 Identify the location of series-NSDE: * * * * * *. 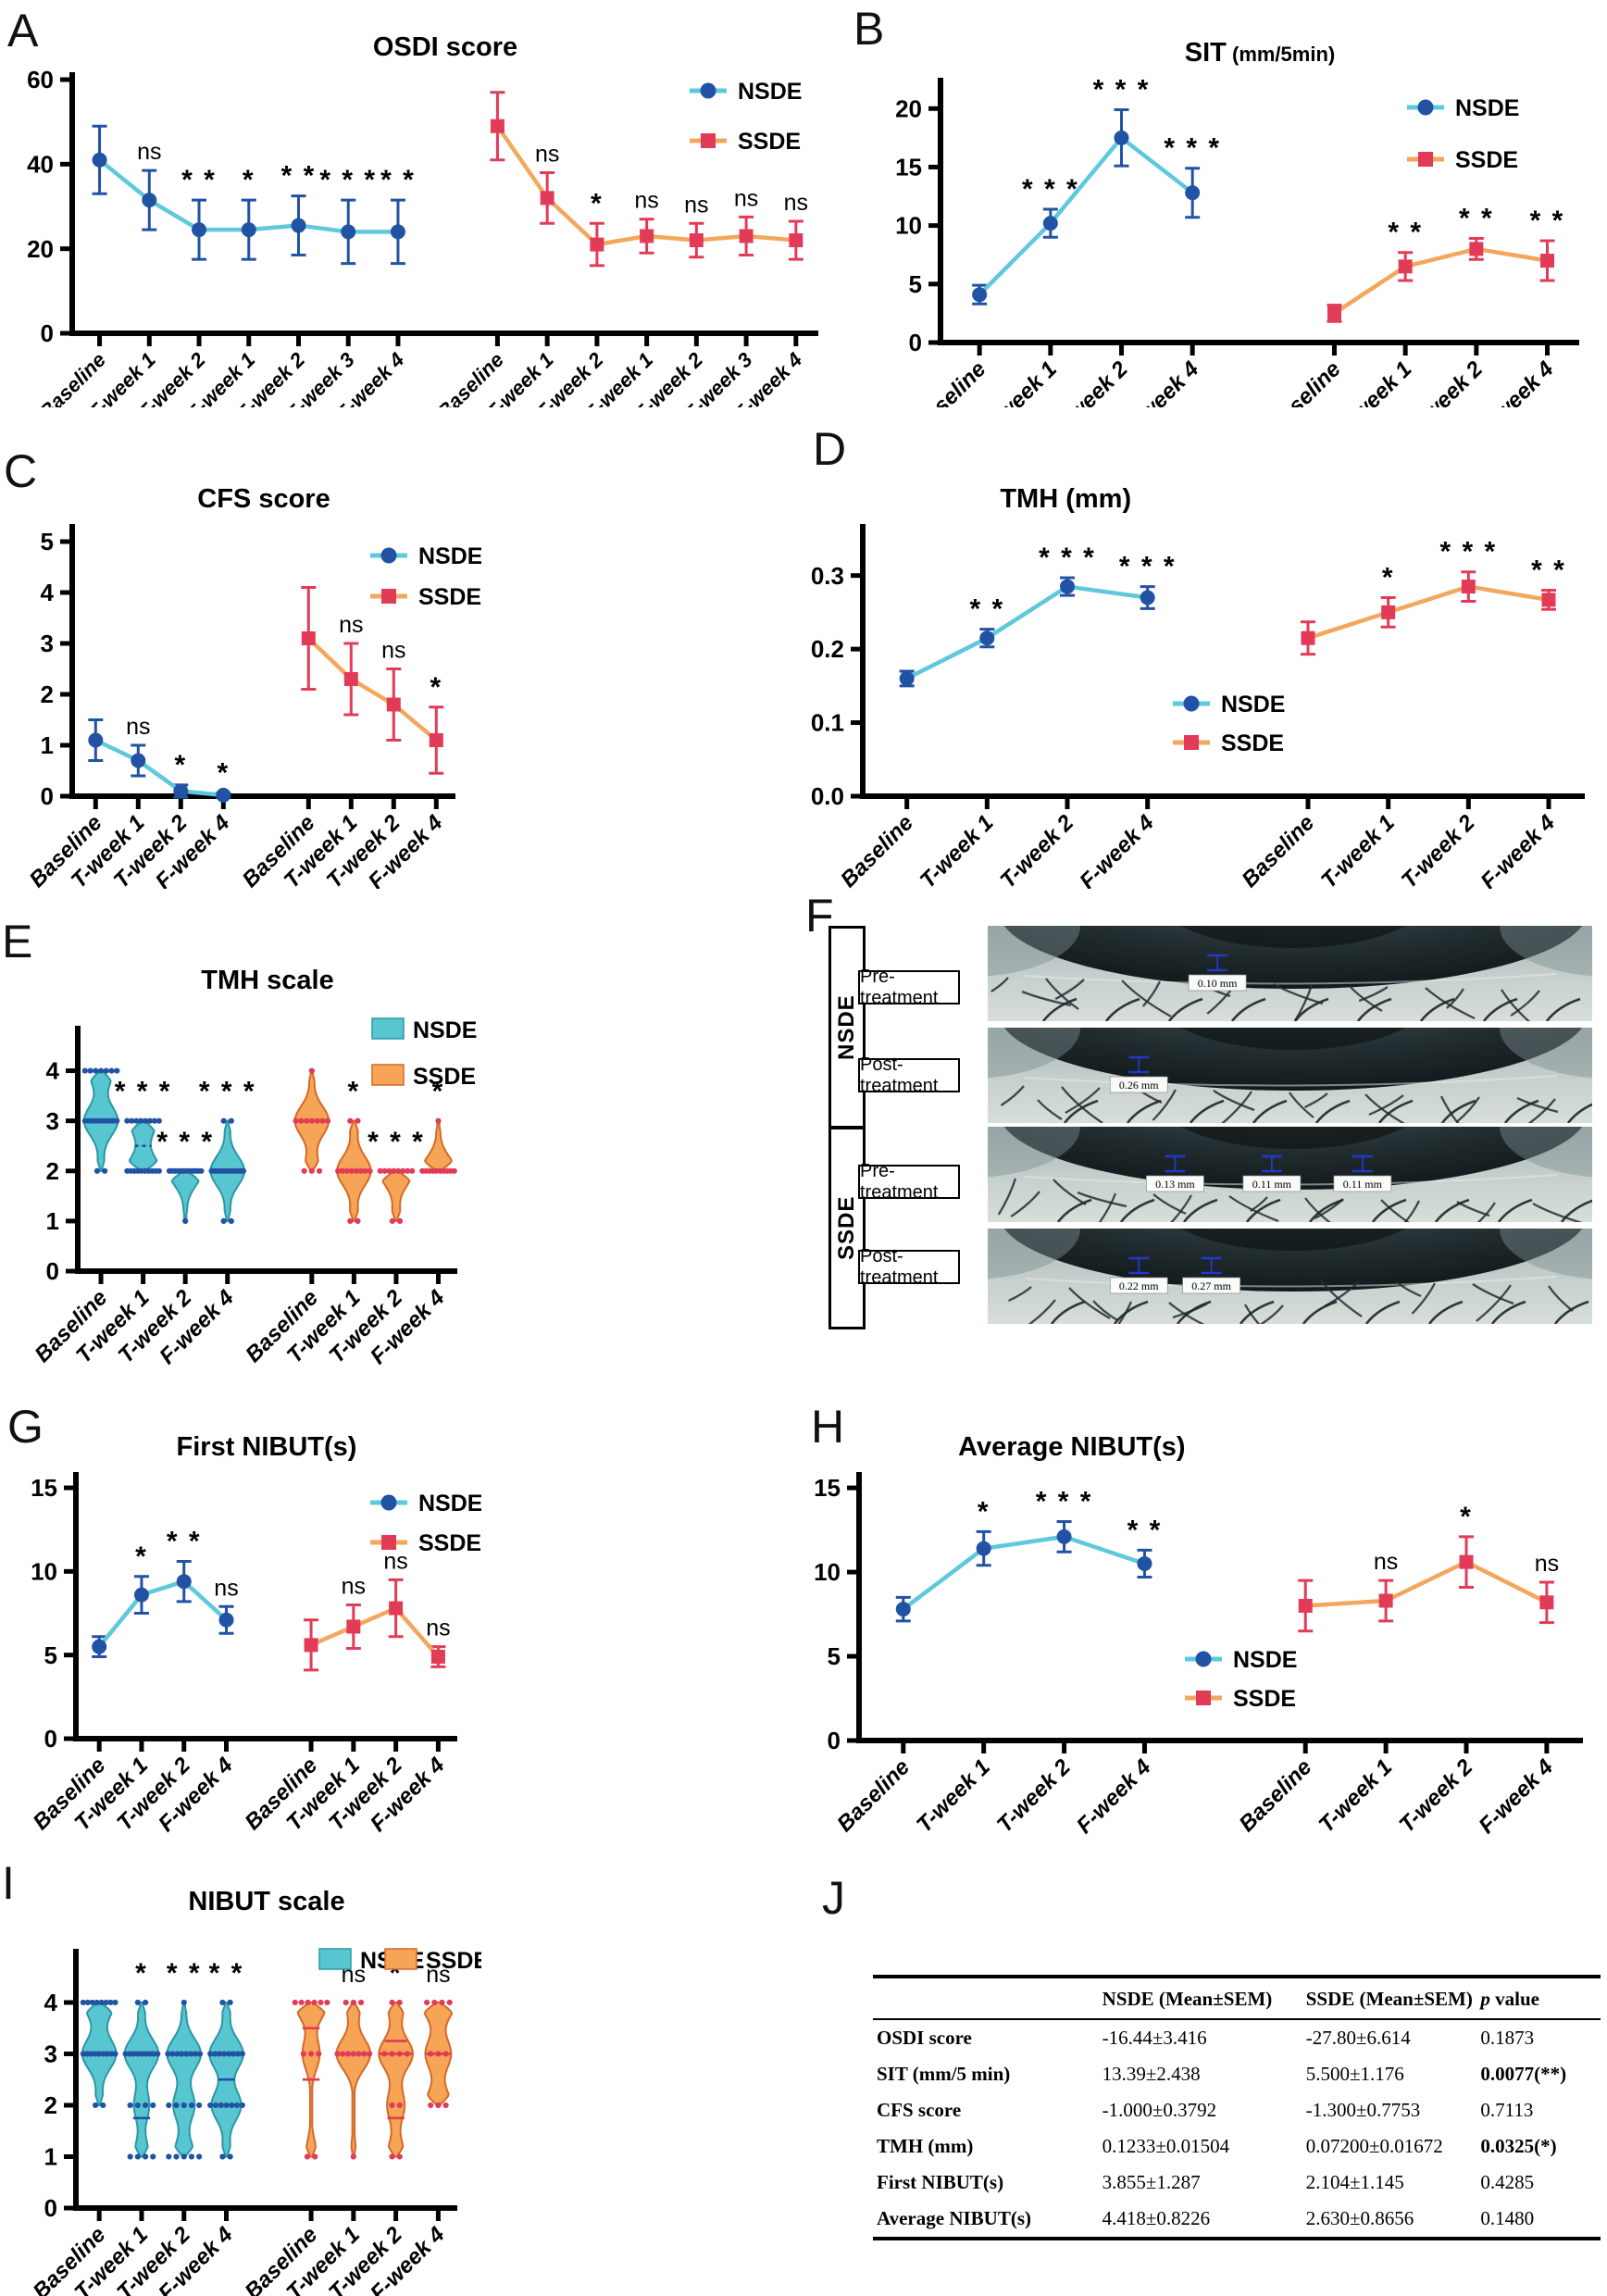
(1027, 1554).